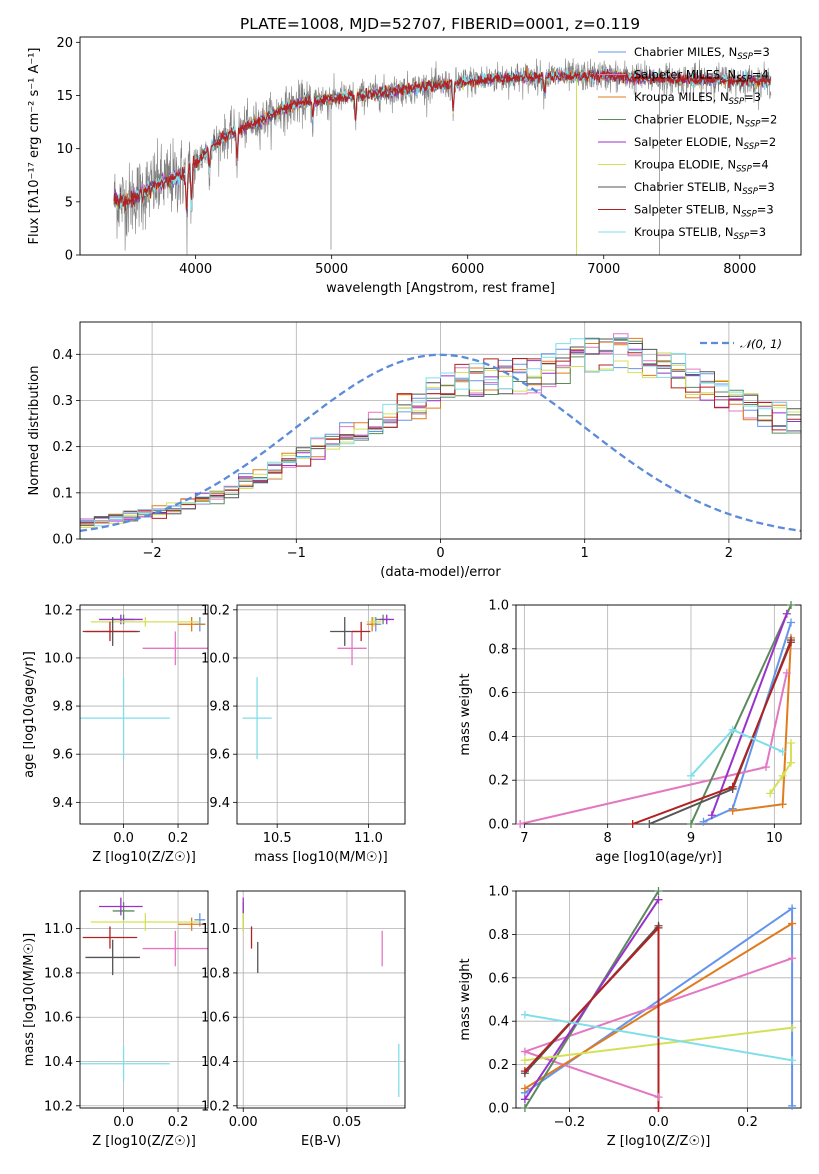 Image resolution: width=819 pixels, height=1174 pixels. I want to click on x-tick-label: 5000, so click(331, 269).